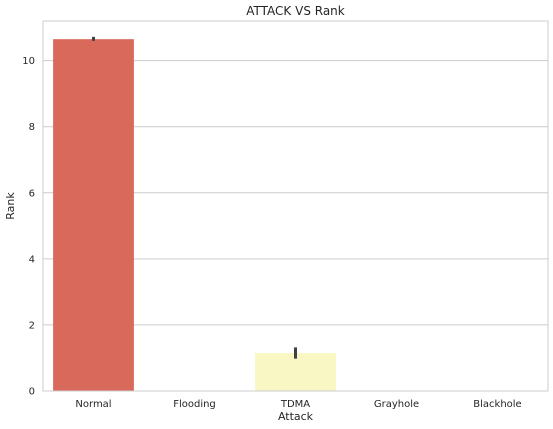  Describe the element at coordinates (93, 404) in the screenshot. I see `x-tick-label: Normal` at that location.